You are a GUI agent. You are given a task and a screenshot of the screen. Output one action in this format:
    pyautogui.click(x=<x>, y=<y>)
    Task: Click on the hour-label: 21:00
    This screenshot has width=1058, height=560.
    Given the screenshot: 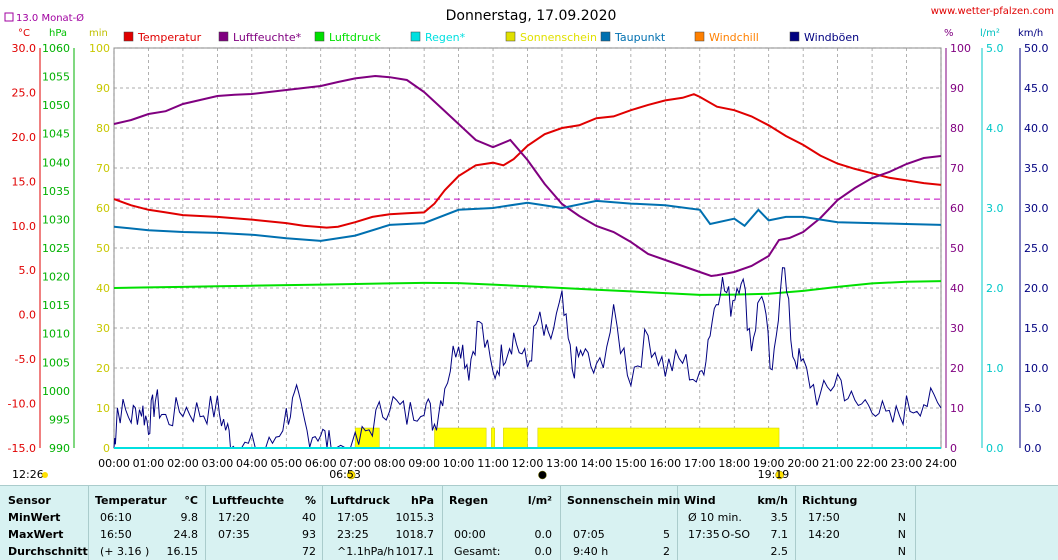 What is the action you would take?
    pyautogui.click(x=838, y=463)
    